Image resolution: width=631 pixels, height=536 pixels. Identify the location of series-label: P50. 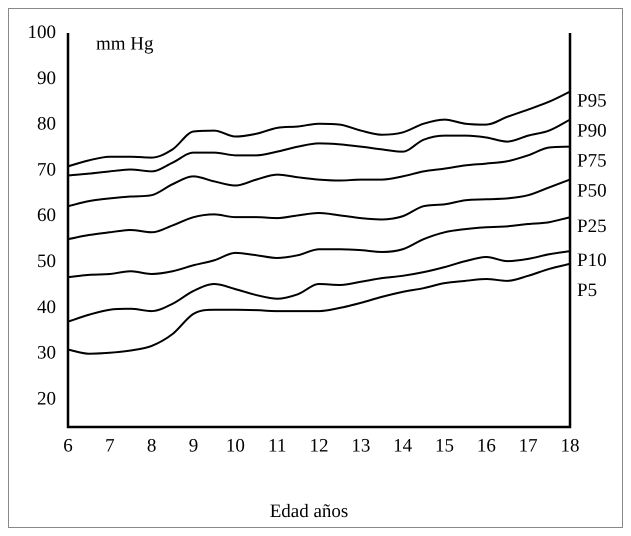
(592, 191).